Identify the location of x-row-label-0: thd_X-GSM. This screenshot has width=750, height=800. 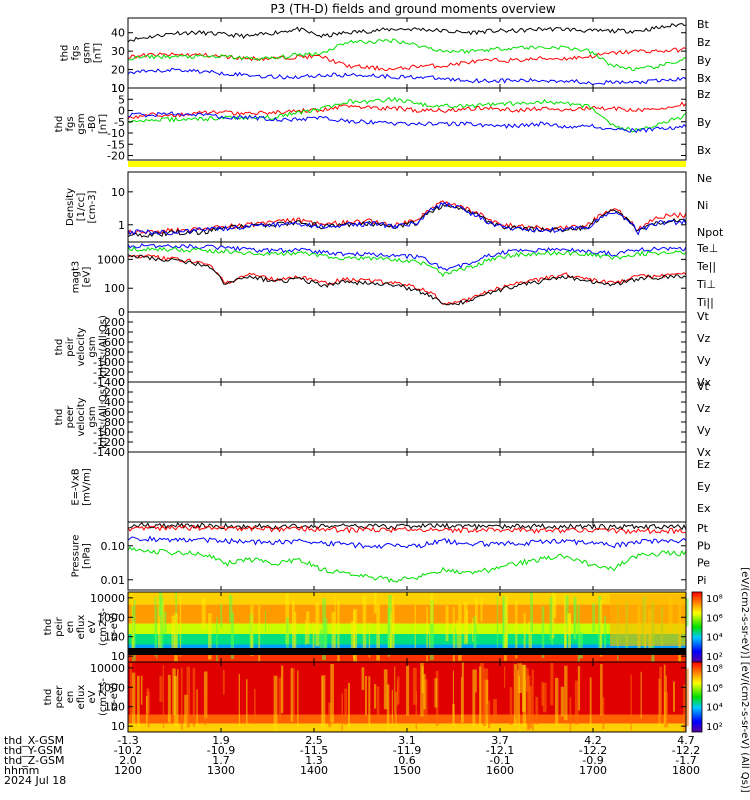
(34, 740).